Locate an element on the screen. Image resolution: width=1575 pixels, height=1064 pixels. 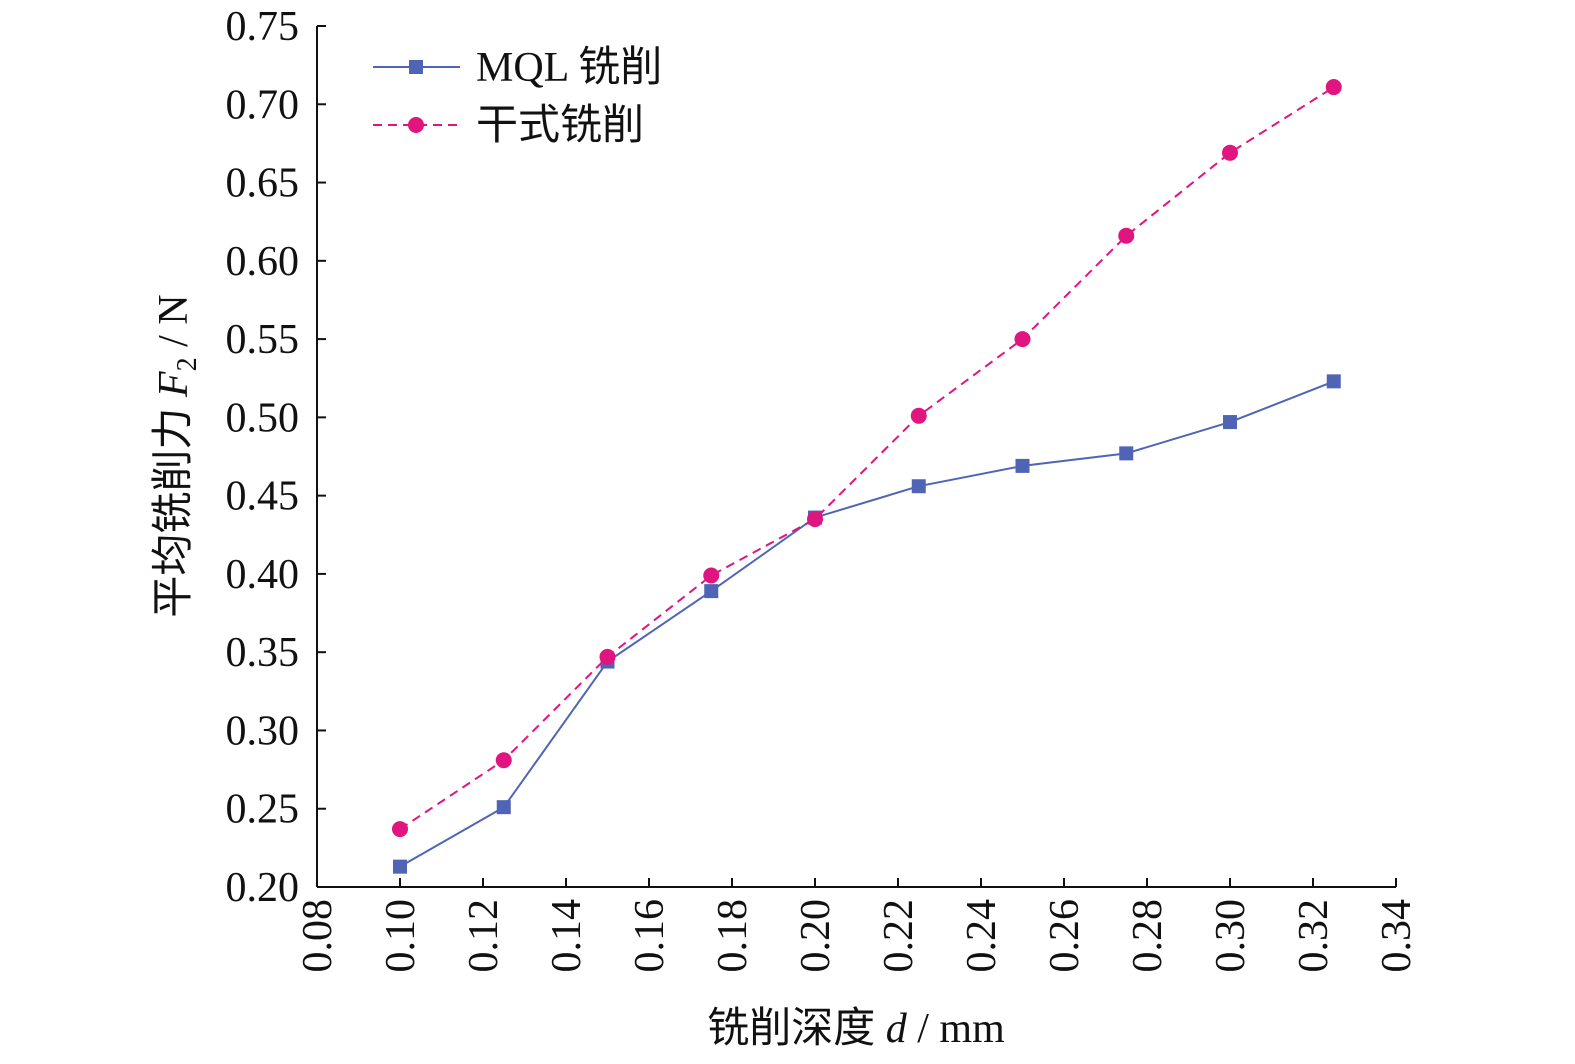
y-tick-label: 0.50 is located at coordinates (263, 418).